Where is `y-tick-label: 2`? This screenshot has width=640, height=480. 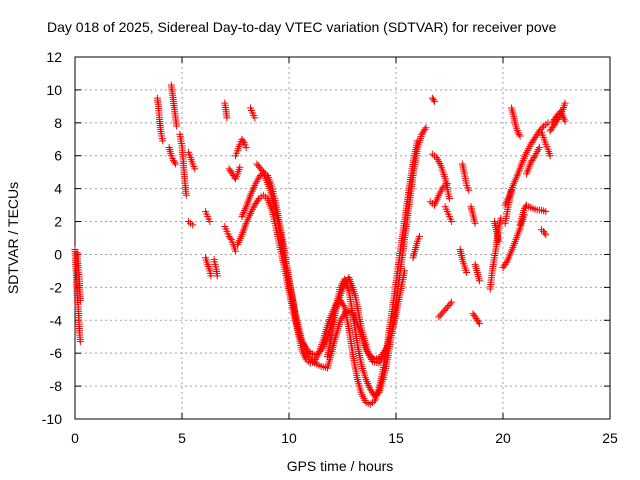
y-tick-label: 2 is located at coordinates (58, 222).